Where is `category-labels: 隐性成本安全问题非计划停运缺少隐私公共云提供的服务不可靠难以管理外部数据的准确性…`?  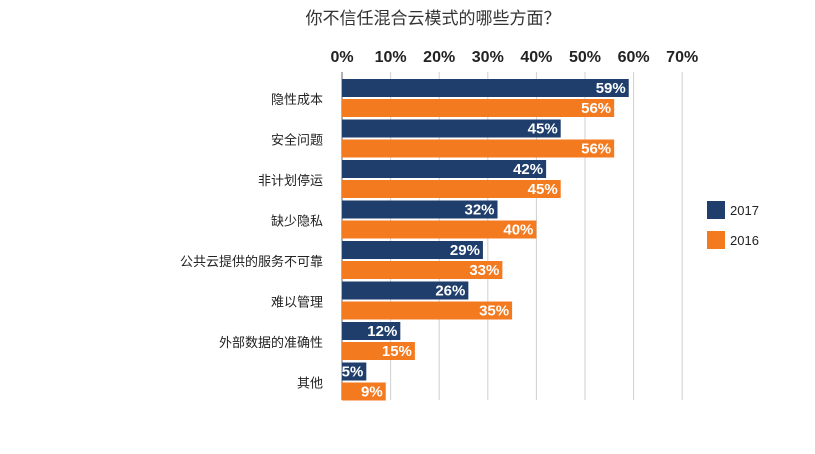 category-labels: 隐性成本安全问题非计划停运缺少隐私公共云提供的服务不可靠难以管理外部数据的准确性… is located at coordinates (251, 242).